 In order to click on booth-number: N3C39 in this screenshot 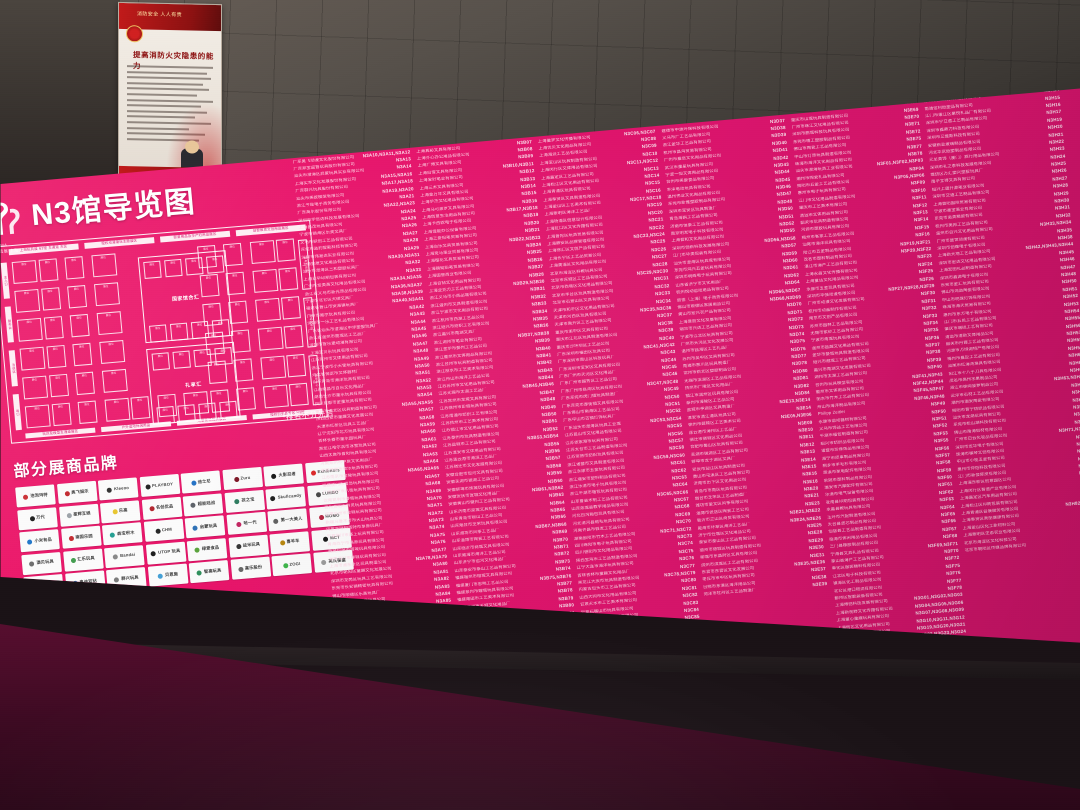, I will do `click(666, 330)`.